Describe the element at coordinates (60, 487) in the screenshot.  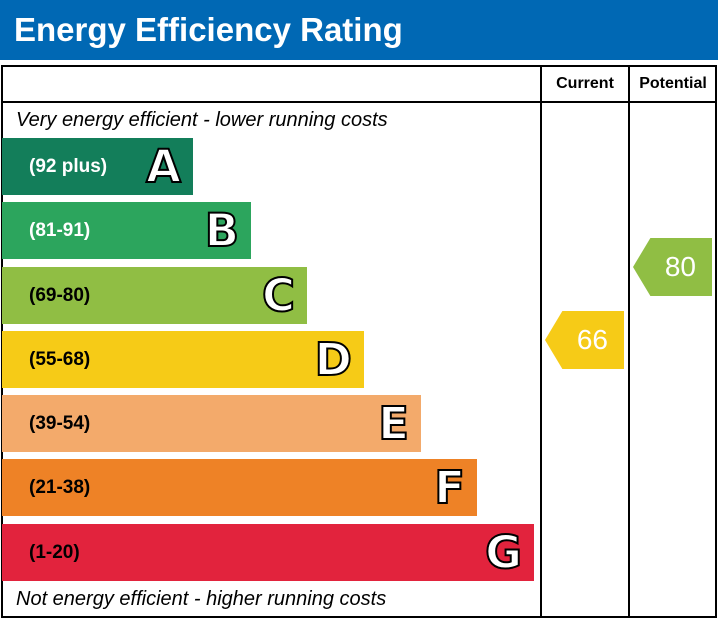
I see `band-range: (21-38)` at that location.